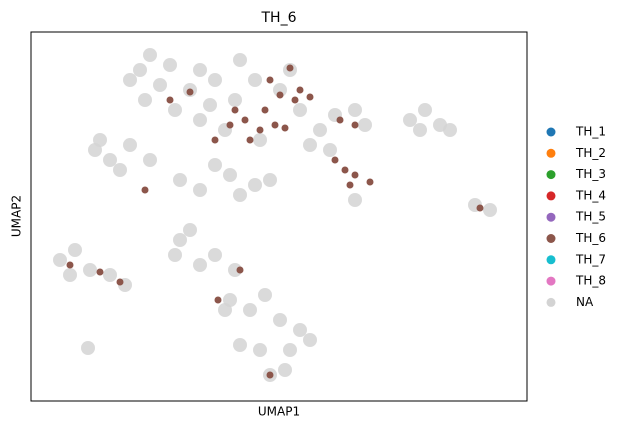 This screenshot has height=431, width=627. I want to click on y-axis-label: UMAP2, so click(17, 216).